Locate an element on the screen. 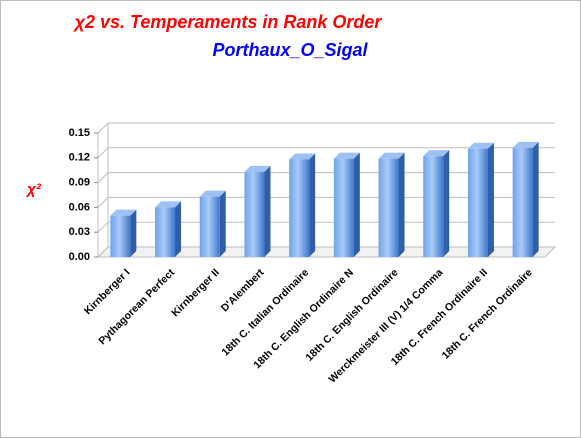 The image size is (581, 438). y-tick-label: 0.09 is located at coordinates (79, 183).